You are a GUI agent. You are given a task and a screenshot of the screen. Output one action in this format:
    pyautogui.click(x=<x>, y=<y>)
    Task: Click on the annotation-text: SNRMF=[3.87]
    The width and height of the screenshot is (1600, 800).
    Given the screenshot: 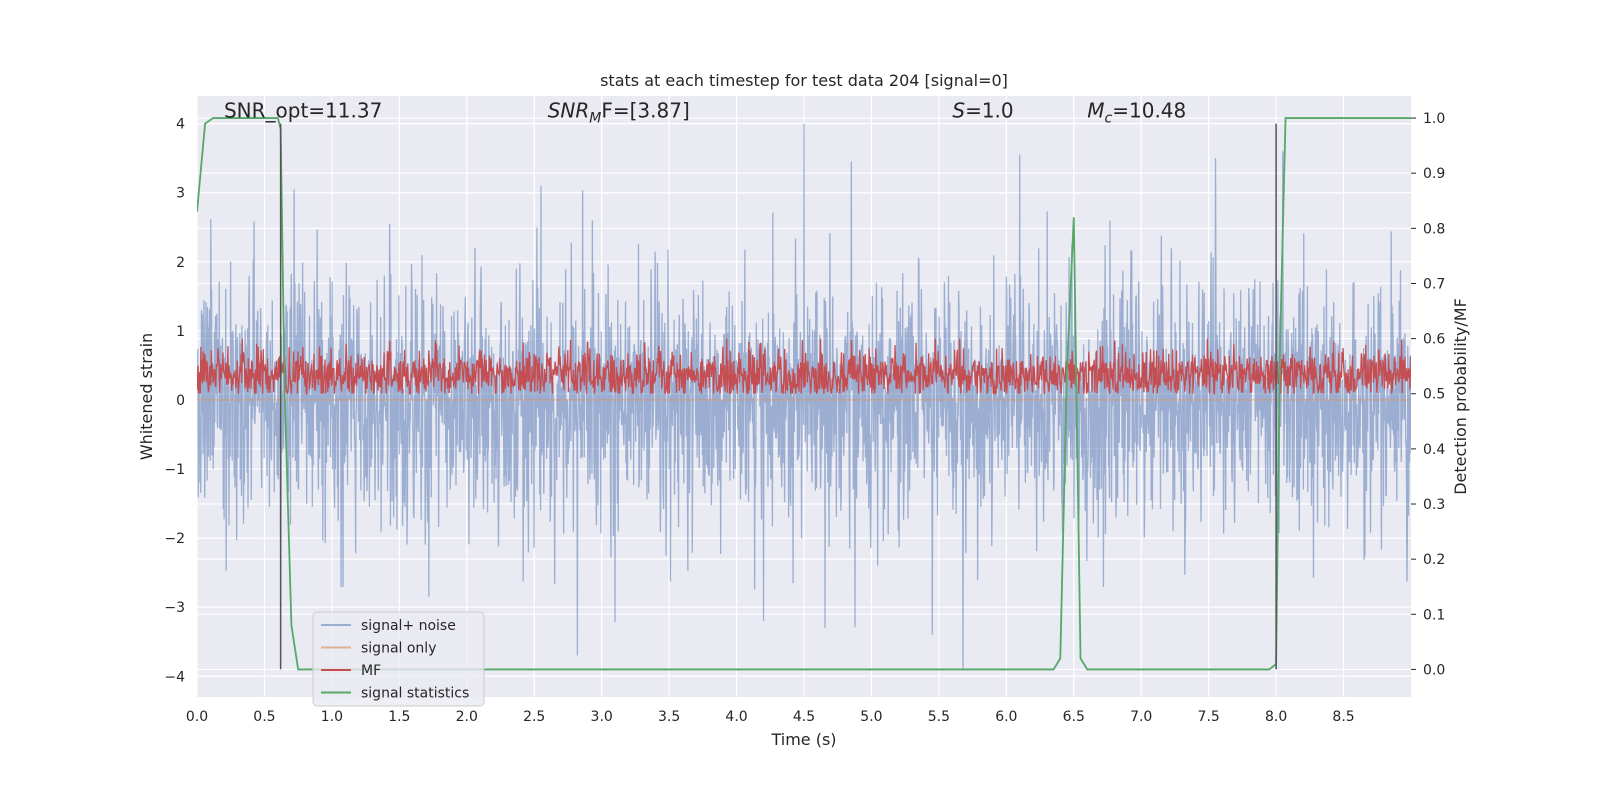 What is the action you would take?
    pyautogui.click(x=619, y=113)
    